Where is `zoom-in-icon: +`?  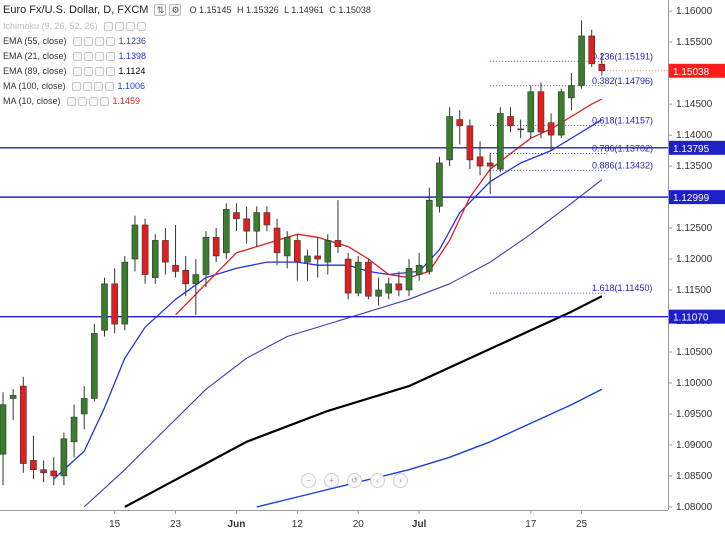
zoom-in-icon: + is located at coordinates (331, 480).